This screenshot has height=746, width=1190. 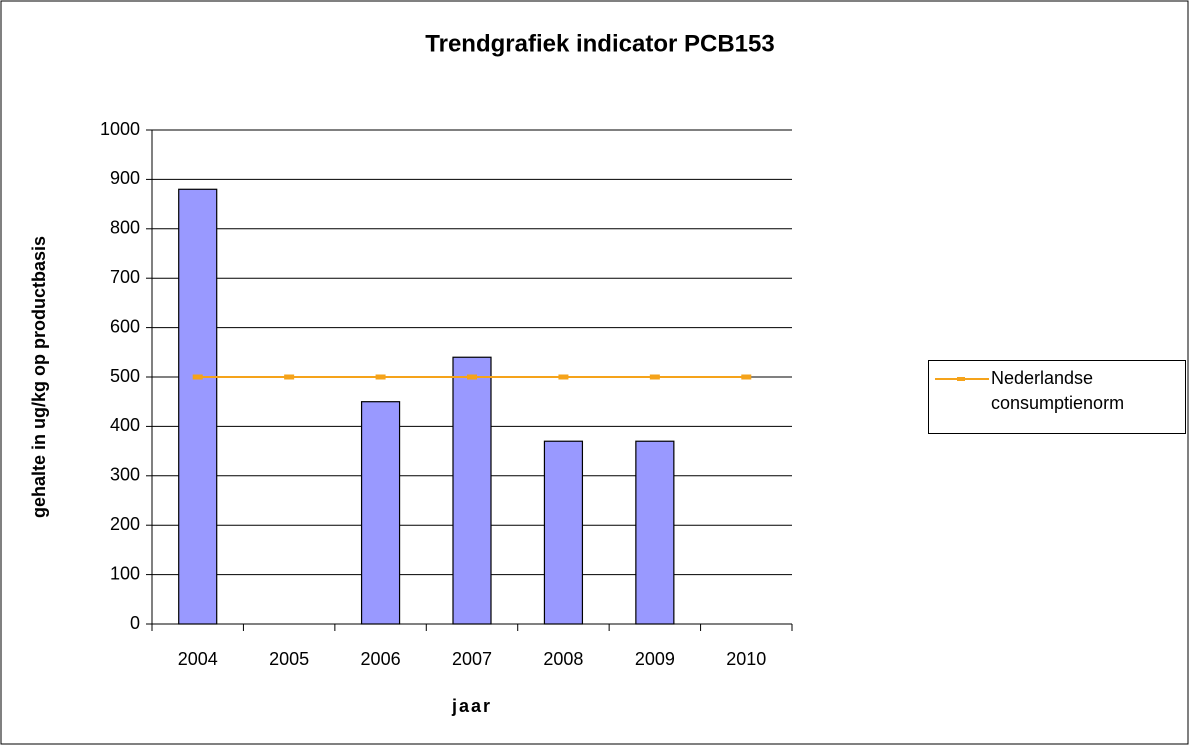 What do you see at coordinates (599, 43) in the screenshot?
I see `chart-title: Trendgrafiek indicator PCB153` at bounding box center [599, 43].